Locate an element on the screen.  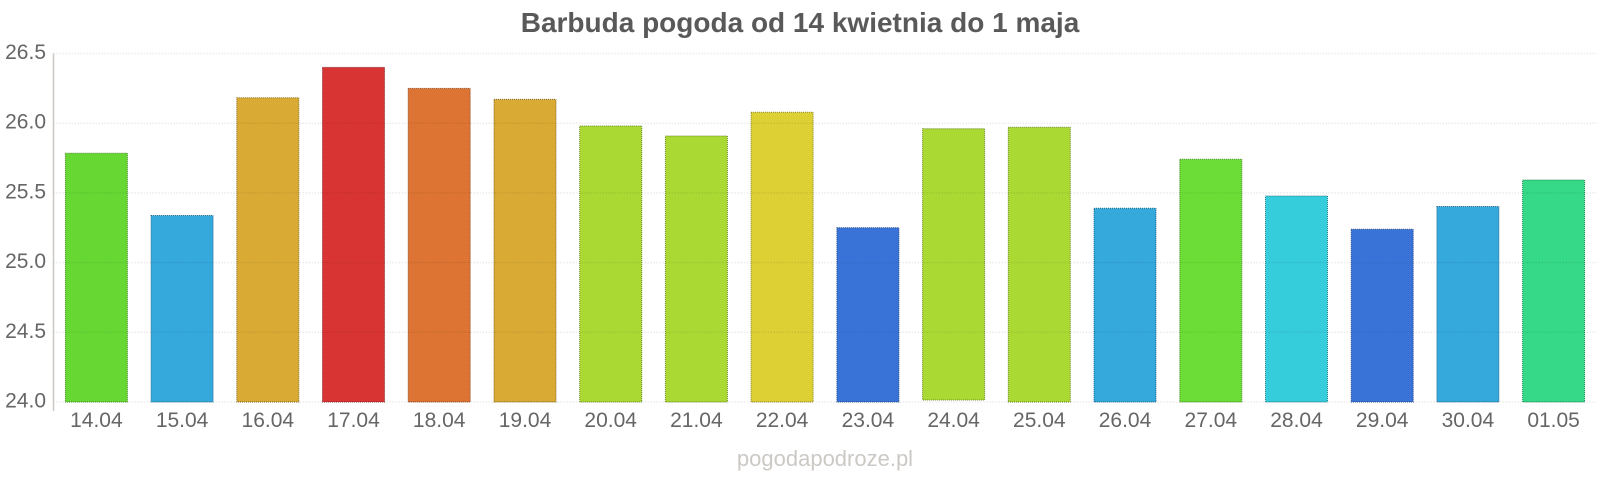
svg-text: 16.04 is located at coordinates (268, 420).